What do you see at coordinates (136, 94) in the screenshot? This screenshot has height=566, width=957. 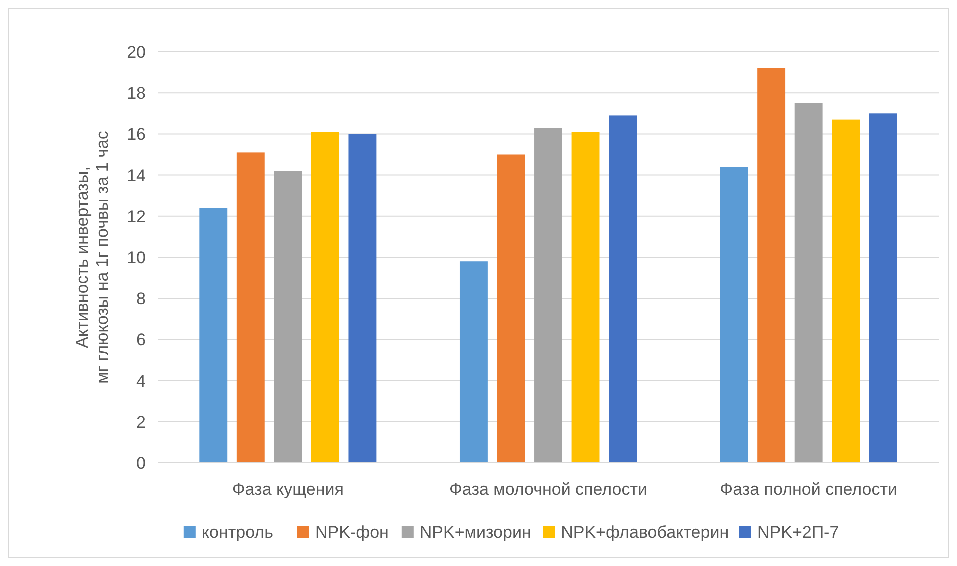 I see `y-tick-label: 18` at bounding box center [136, 94].